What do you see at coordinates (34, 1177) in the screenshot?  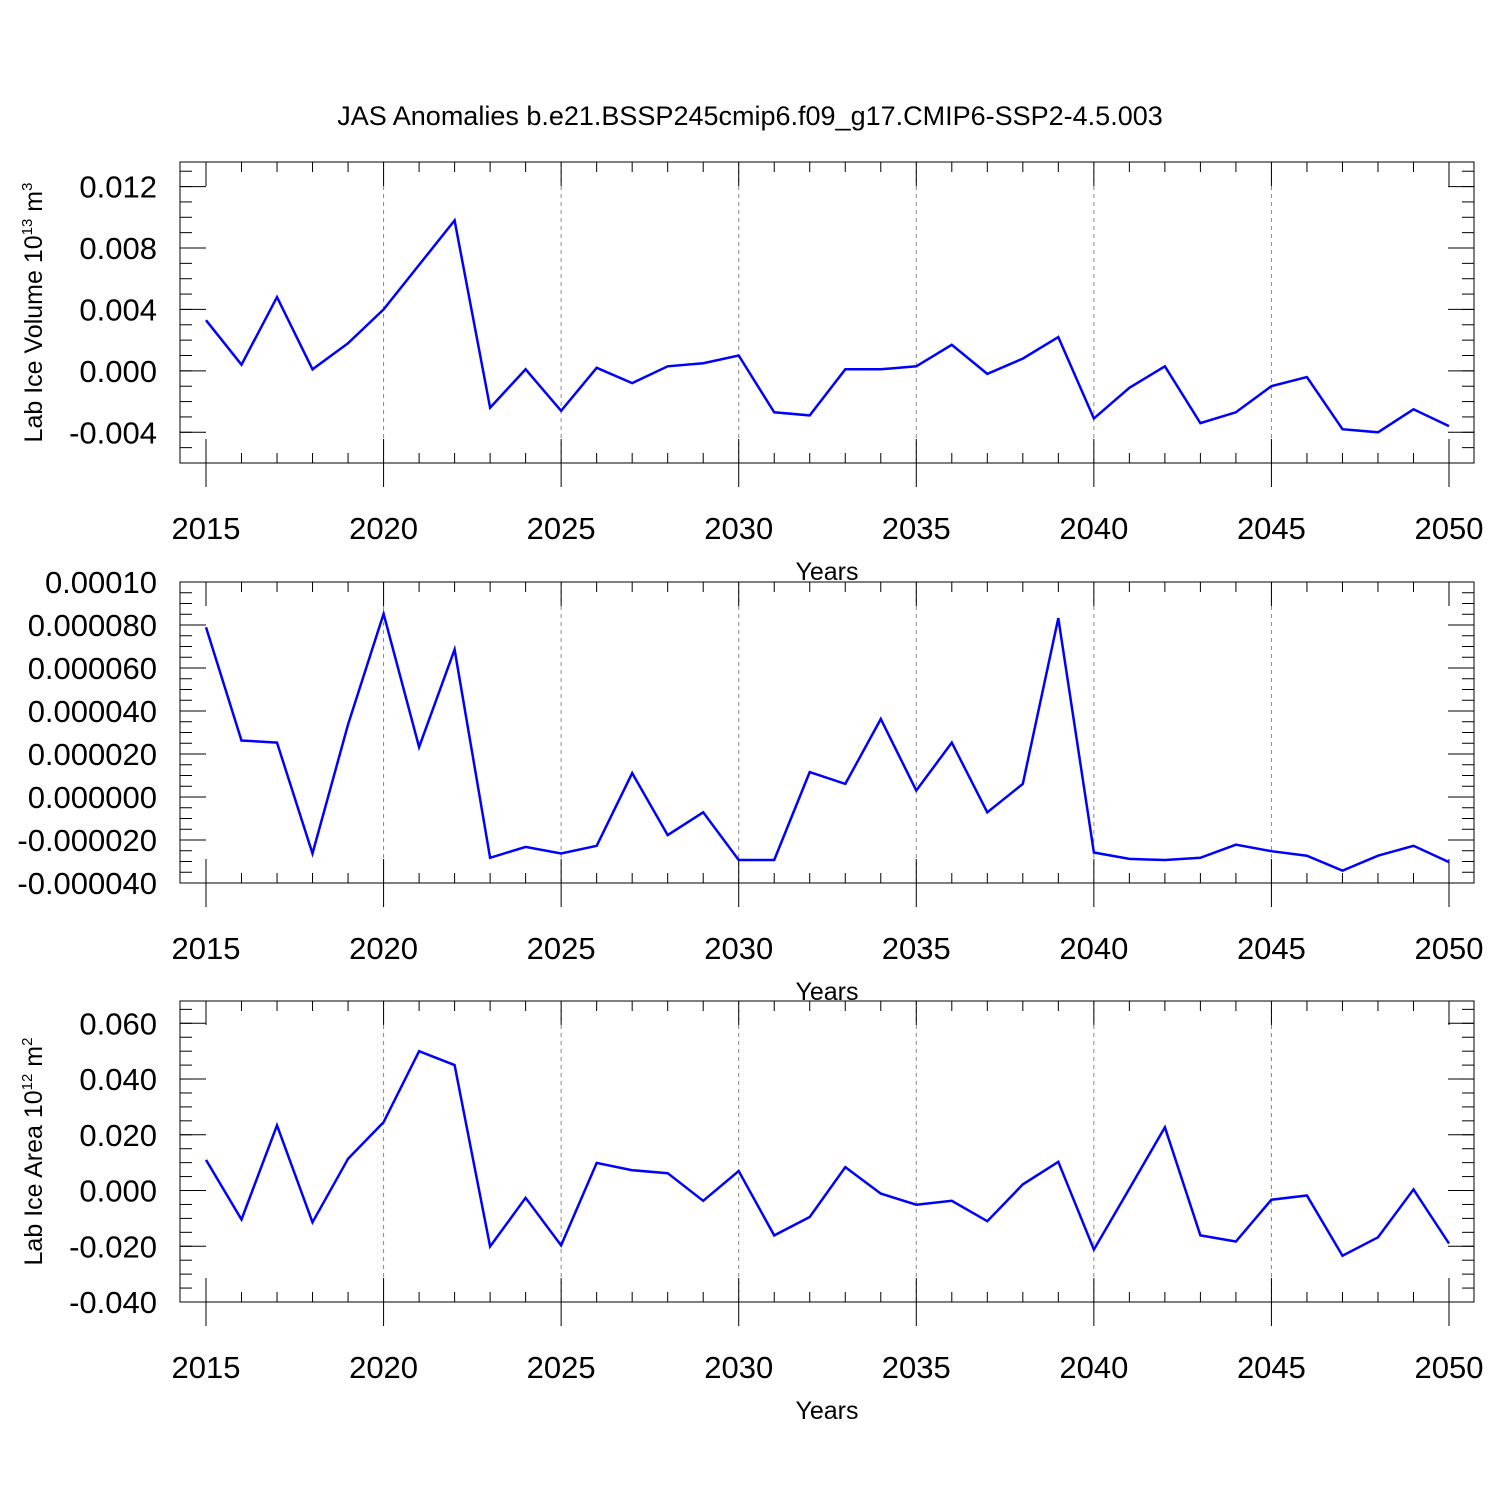 I see `y-axis-title-main: Lab Ice Area 10` at bounding box center [34, 1177].